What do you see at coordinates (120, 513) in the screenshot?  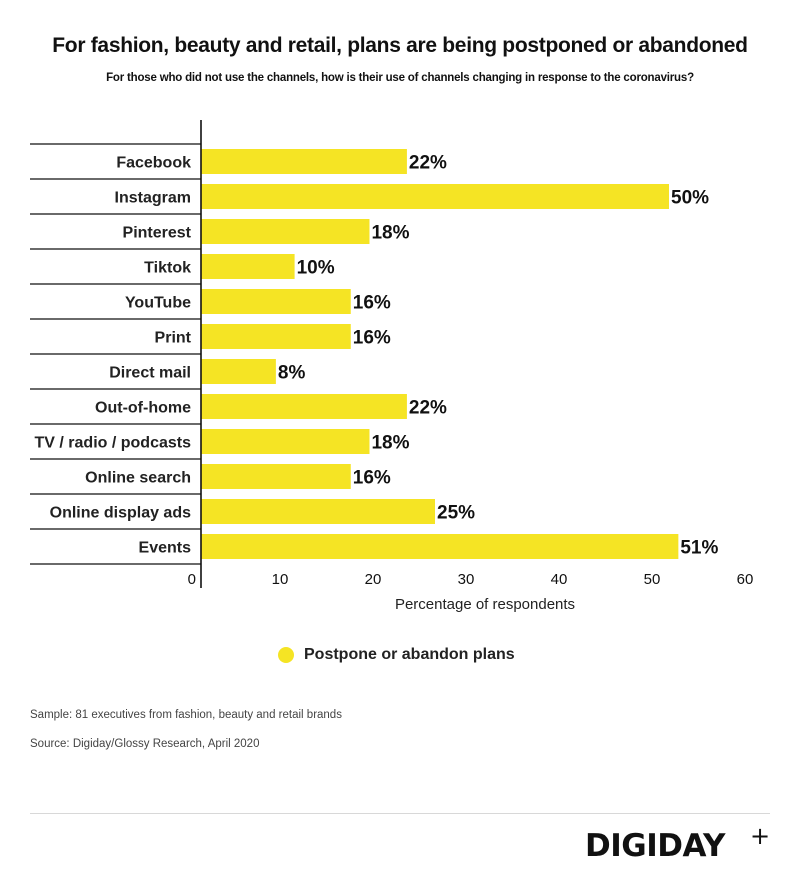 I see `category-label: Online display ads` at bounding box center [120, 513].